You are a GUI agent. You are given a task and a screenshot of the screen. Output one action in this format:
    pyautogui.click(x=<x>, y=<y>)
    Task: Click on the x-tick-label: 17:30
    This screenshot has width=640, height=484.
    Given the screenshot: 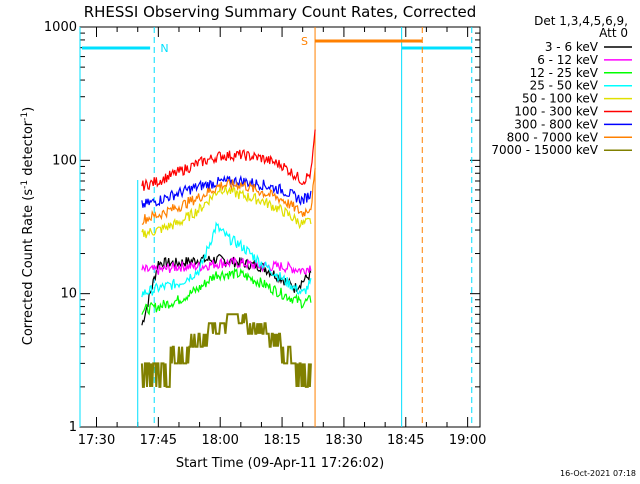 What is the action you would take?
    pyautogui.click(x=96, y=440)
    